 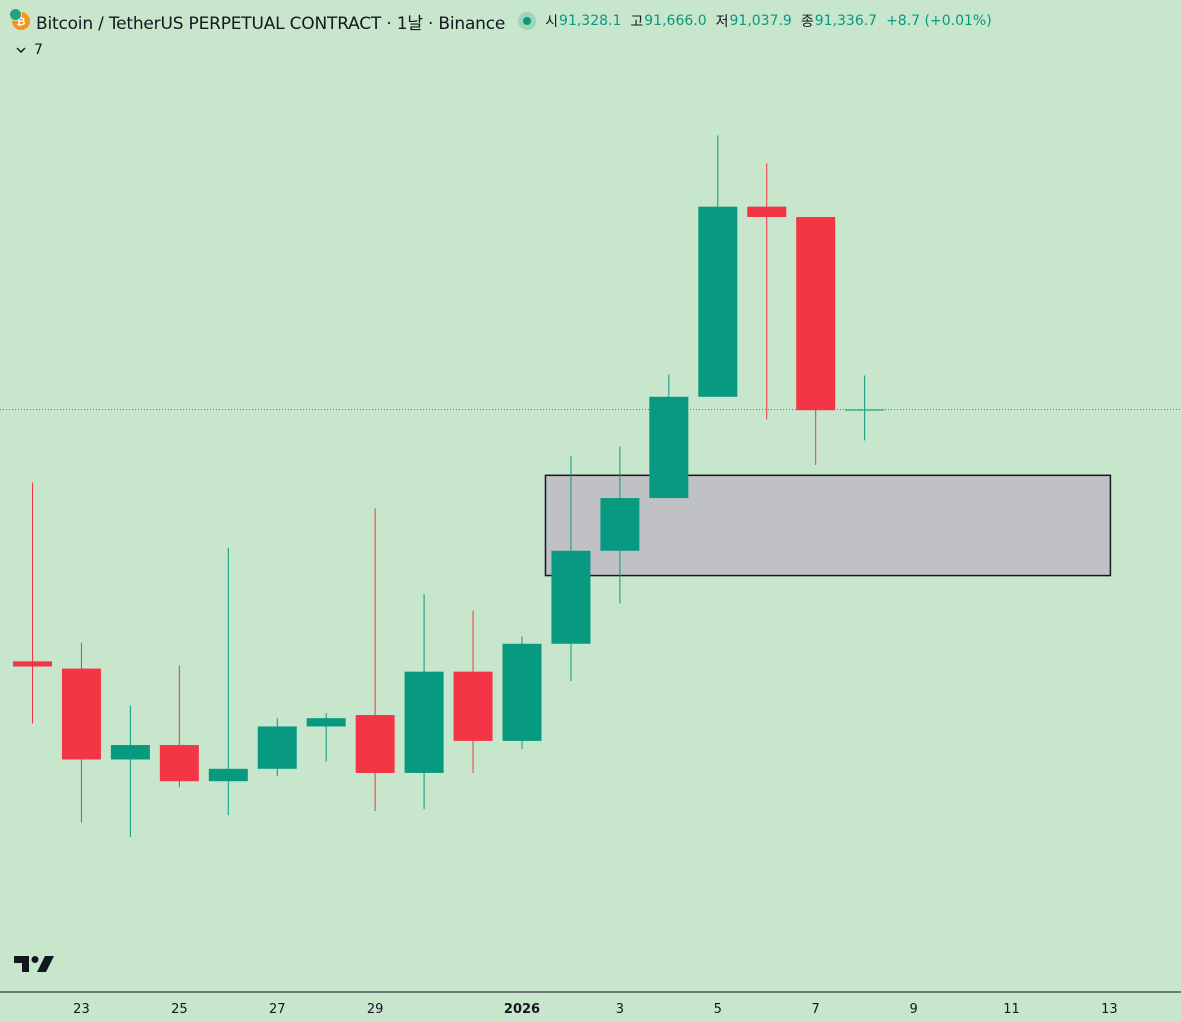 What do you see at coordinates (34, 966) in the screenshot?
I see `tradingview-logo-icon` at bounding box center [34, 966].